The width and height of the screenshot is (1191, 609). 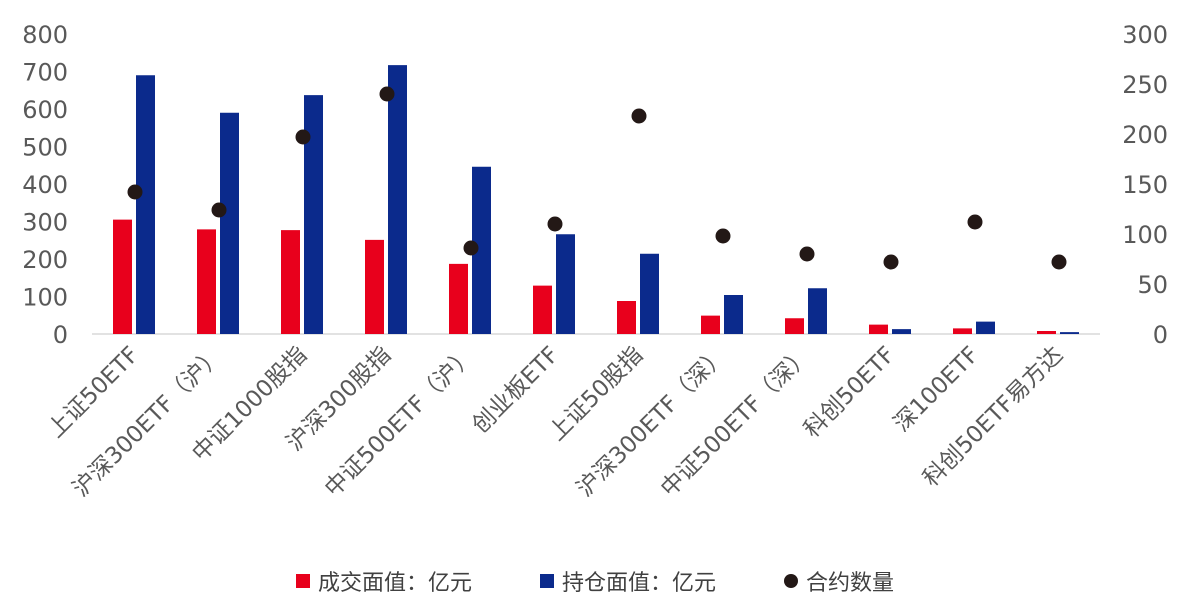 What do you see at coordinates (1145, 135) in the screenshot?
I see `right-tick-label: 200` at bounding box center [1145, 135].